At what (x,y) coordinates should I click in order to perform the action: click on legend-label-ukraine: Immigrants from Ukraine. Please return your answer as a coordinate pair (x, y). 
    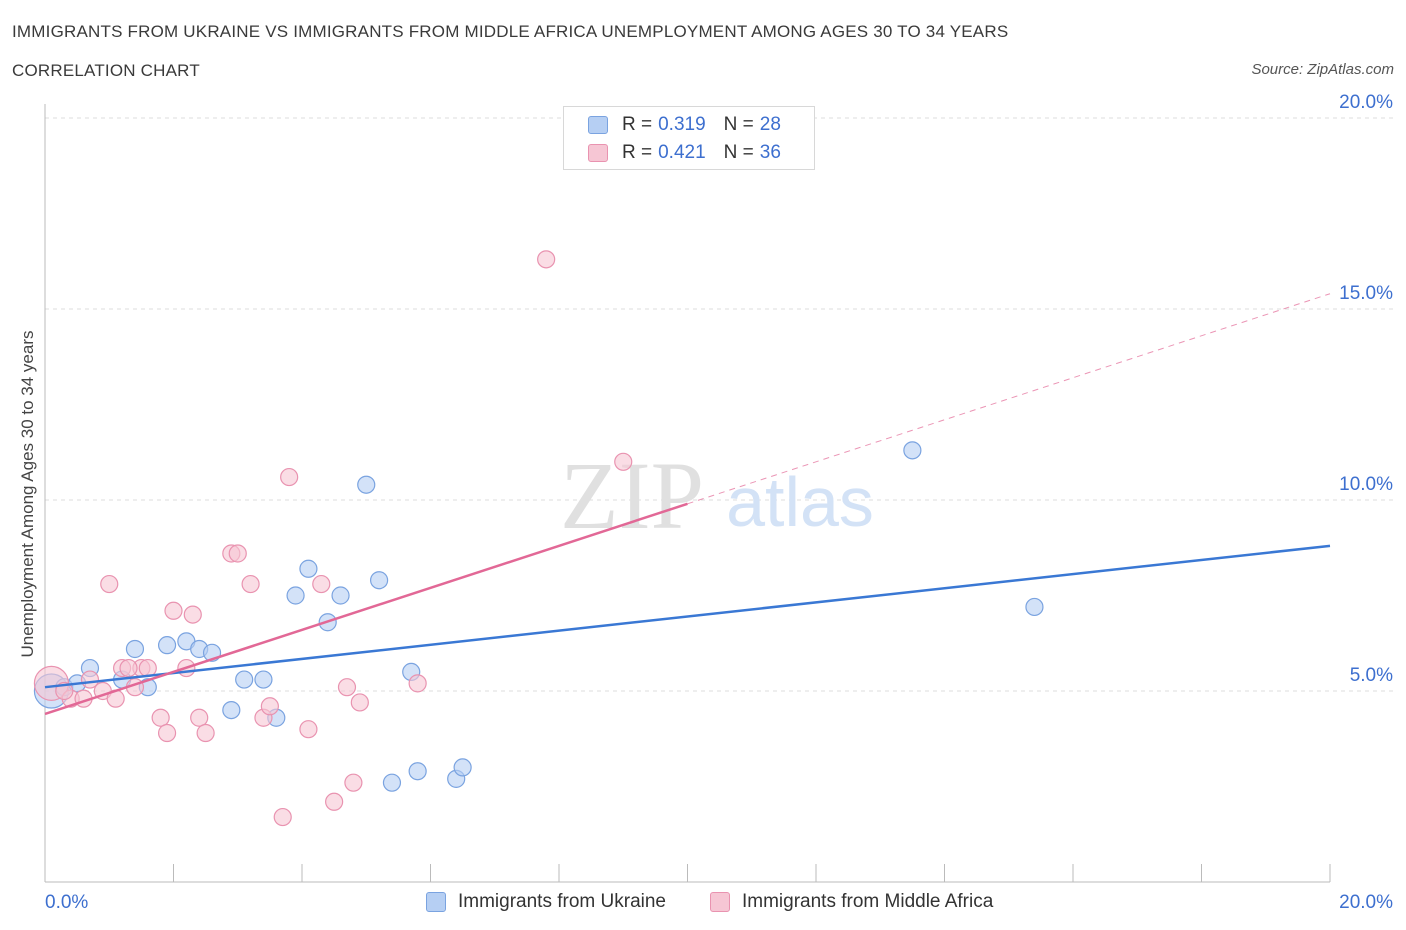
    Looking at the image, I should click on (562, 901).